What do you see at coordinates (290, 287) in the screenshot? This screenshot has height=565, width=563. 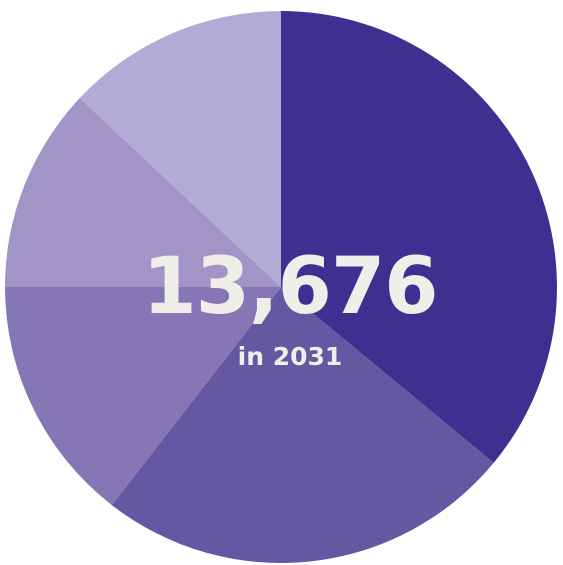 I see `center-total-value: 13,676` at bounding box center [290, 287].